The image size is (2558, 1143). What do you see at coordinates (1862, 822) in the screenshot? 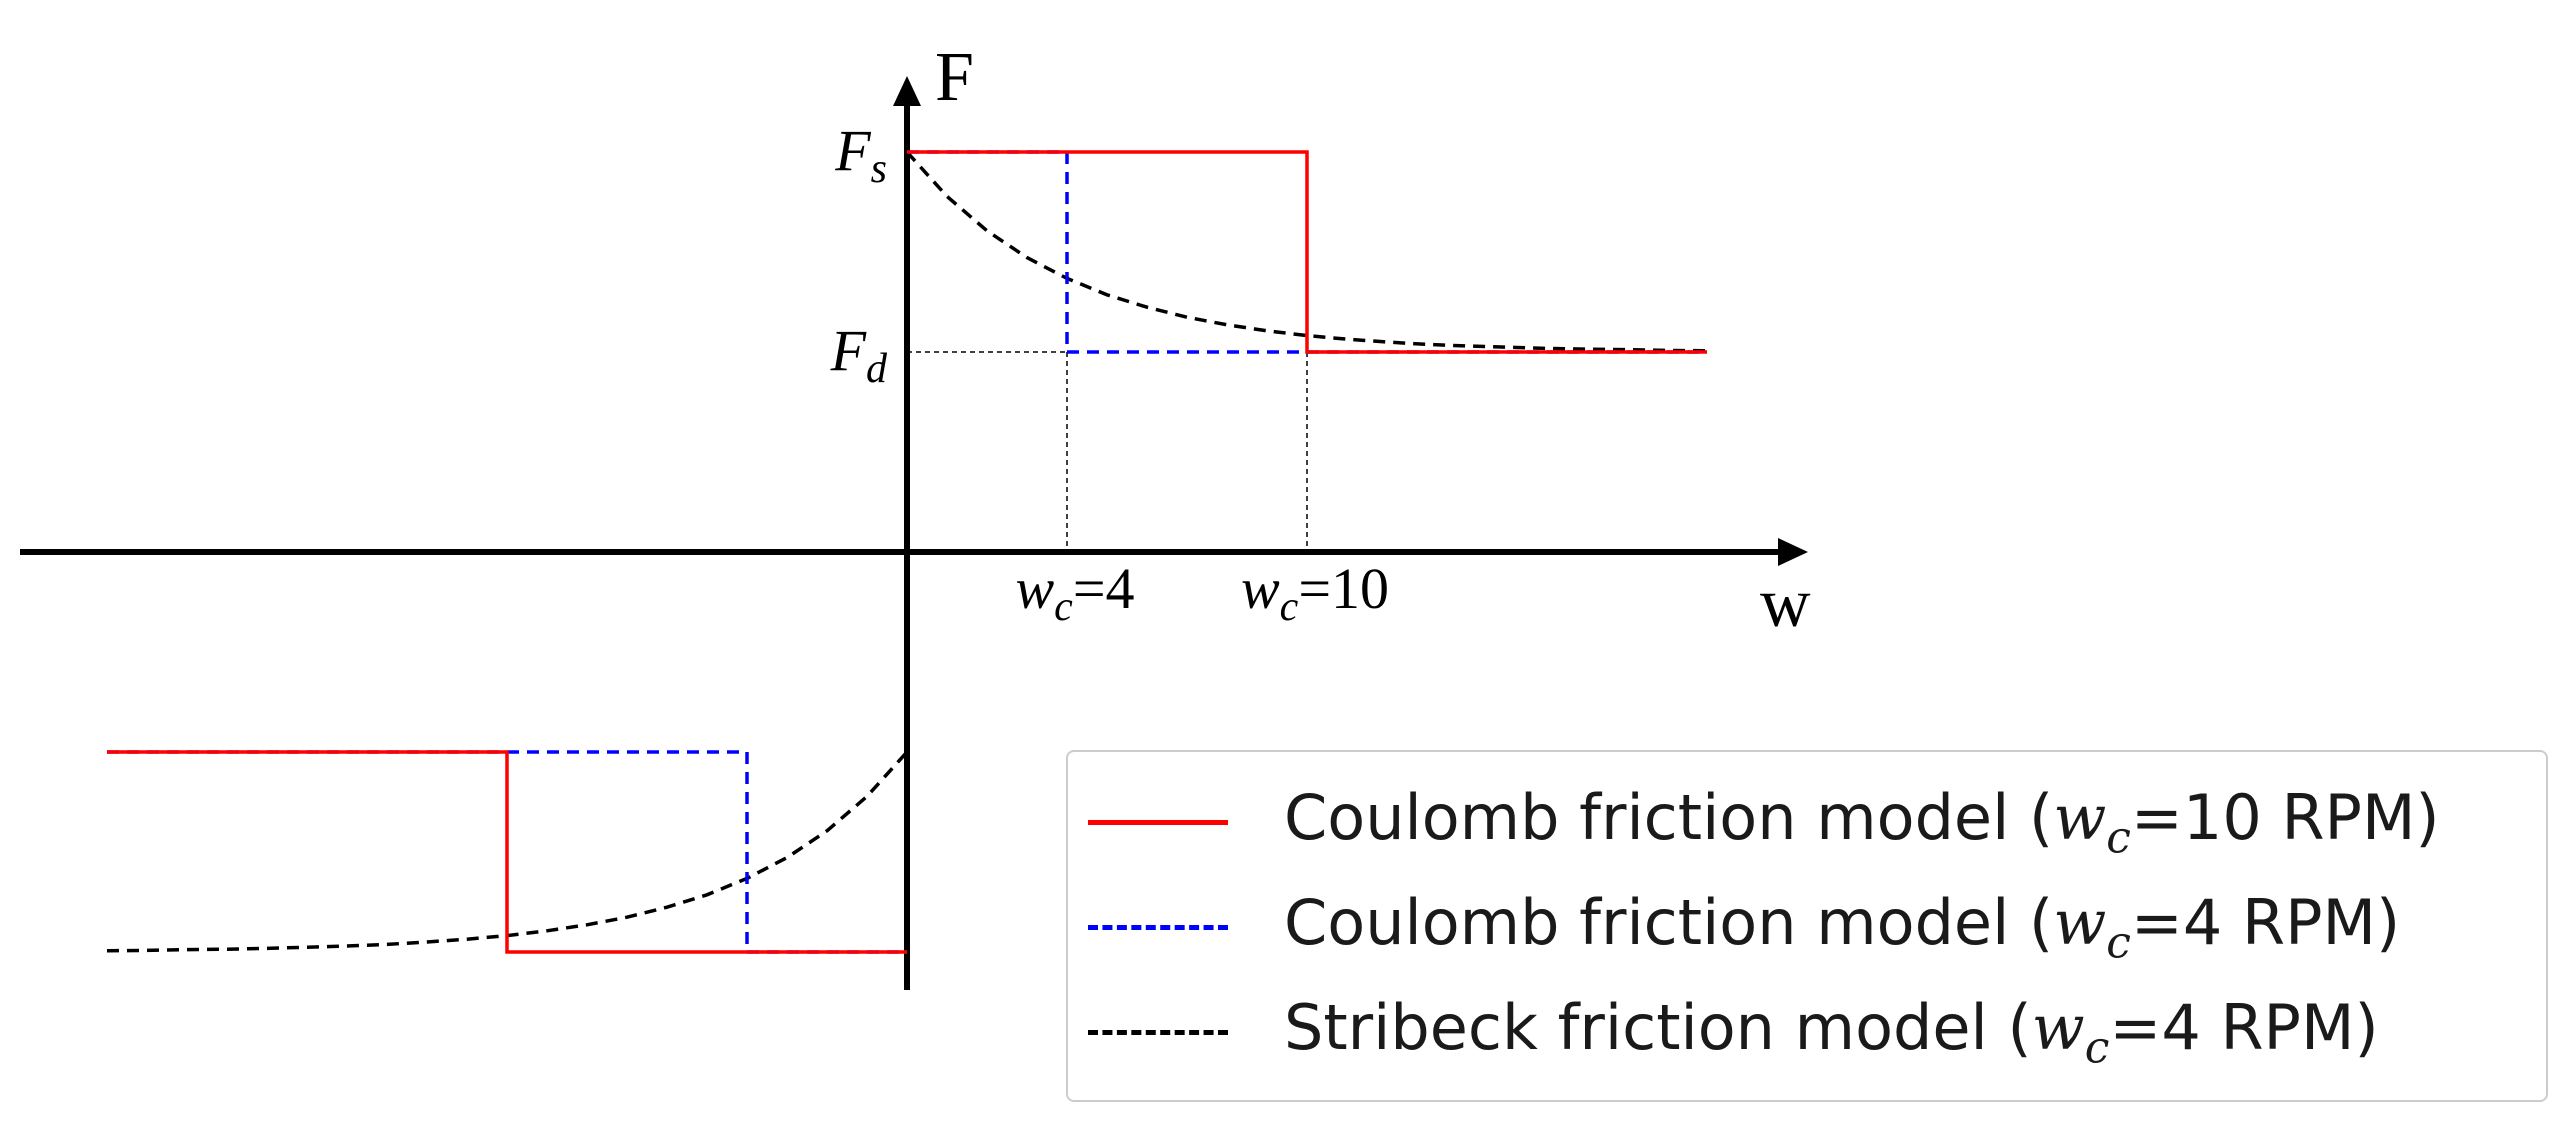
I see `legend-label: Coulomb friction model (wc=10 RPM)` at bounding box center [1862, 822].